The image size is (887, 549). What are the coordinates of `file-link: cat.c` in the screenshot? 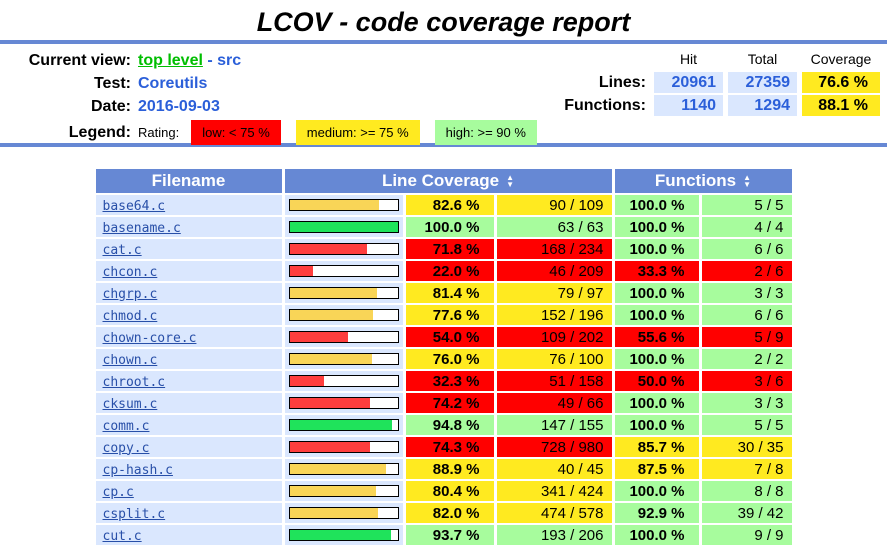 It's located at (122, 250).